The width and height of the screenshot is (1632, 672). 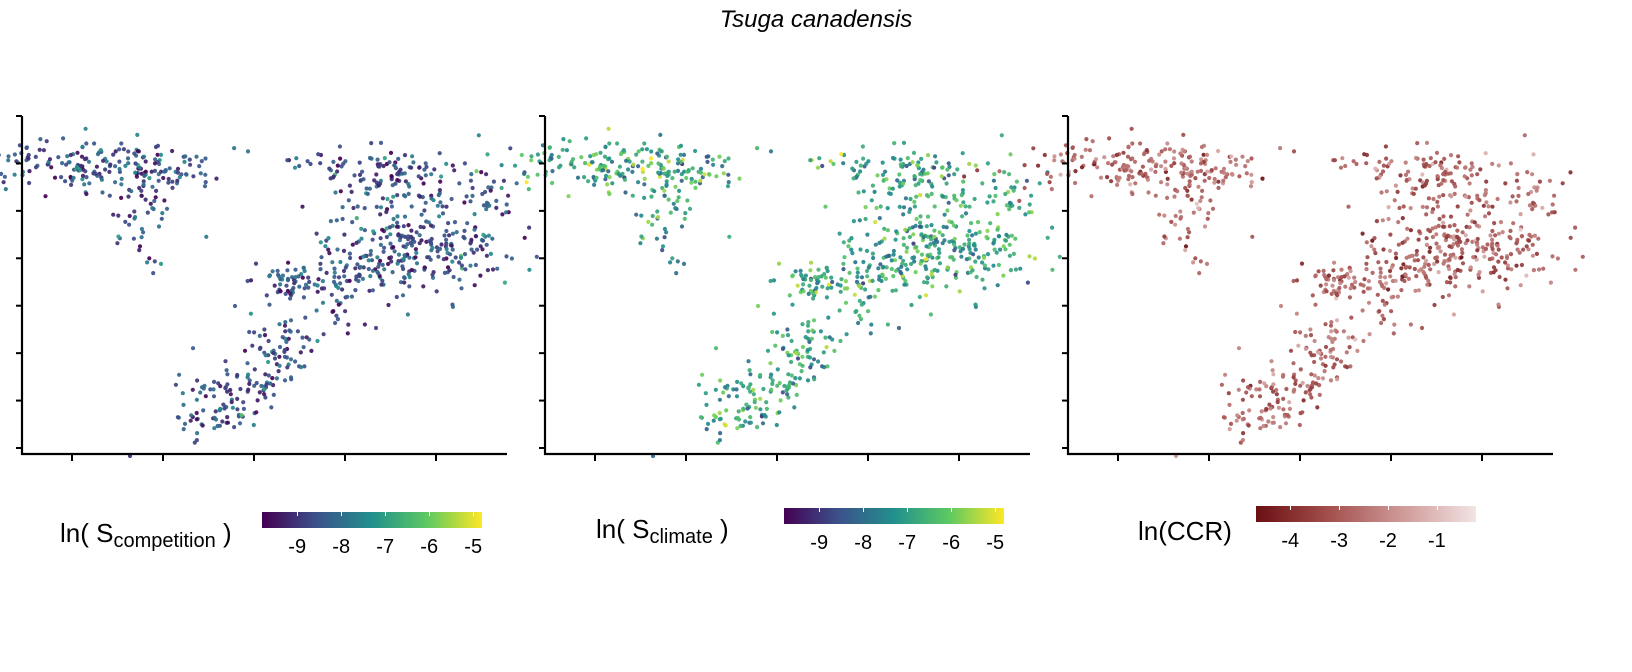 What do you see at coordinates (473, 547) in the screenshot?
I see `colorbar-tick-label: -5` at bounding box center [473, 547].